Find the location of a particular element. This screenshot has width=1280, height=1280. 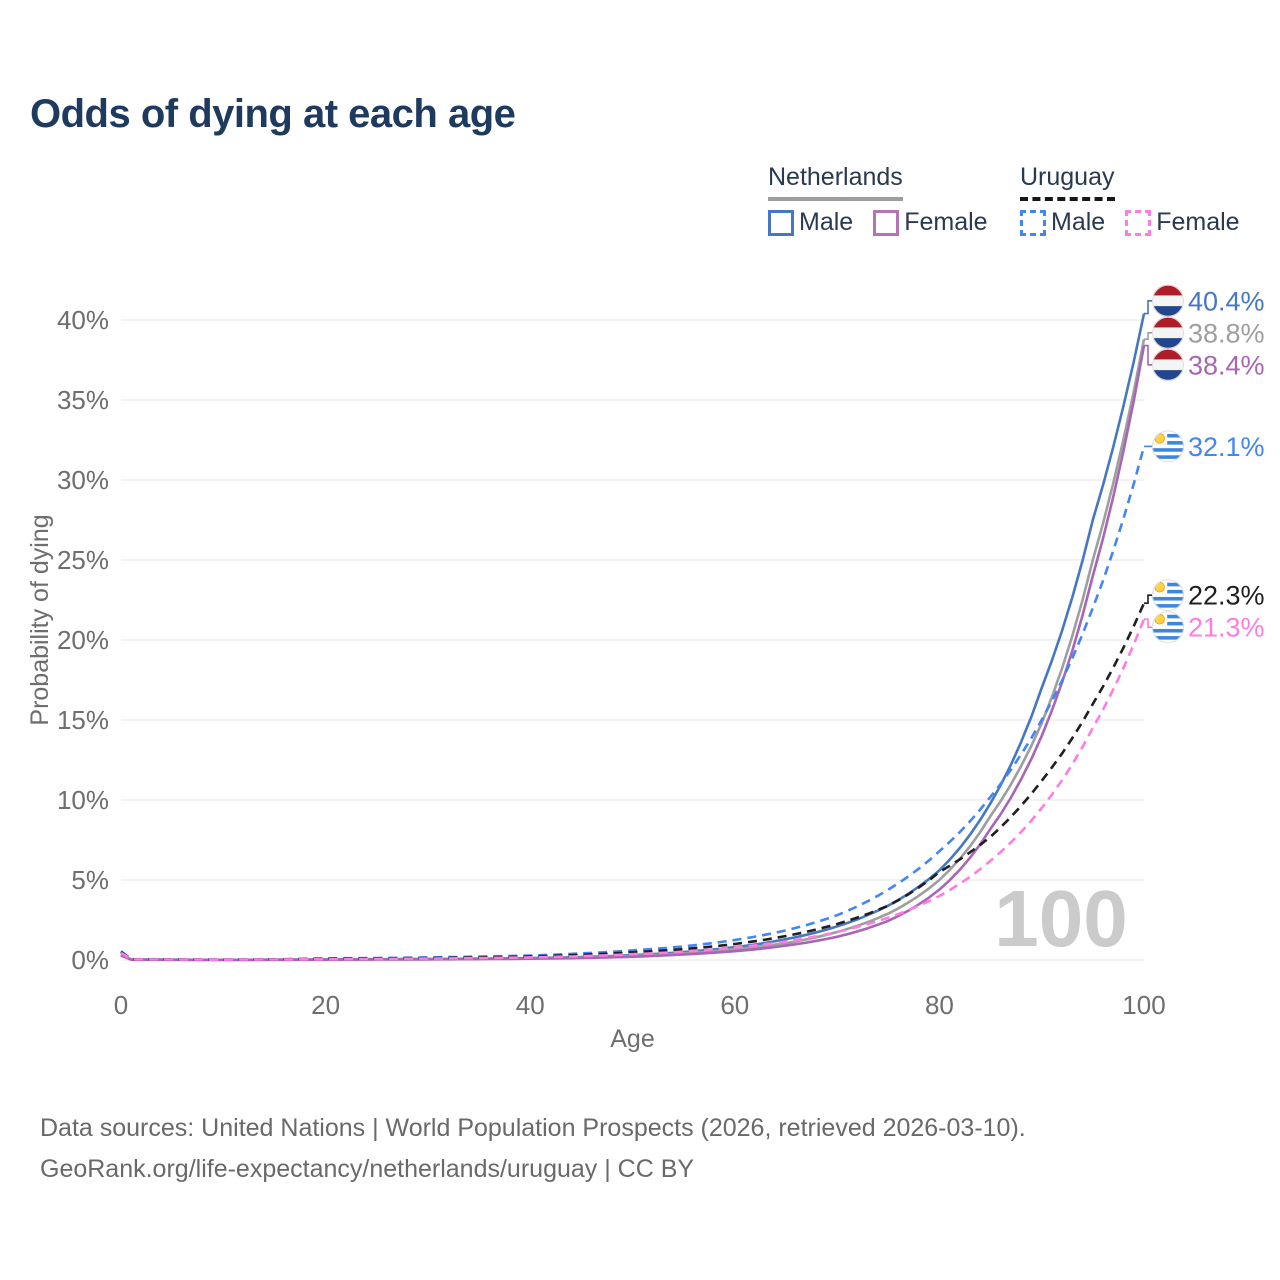

legend-label-uruguay-male: Male is located at coordinates (1078, 222).